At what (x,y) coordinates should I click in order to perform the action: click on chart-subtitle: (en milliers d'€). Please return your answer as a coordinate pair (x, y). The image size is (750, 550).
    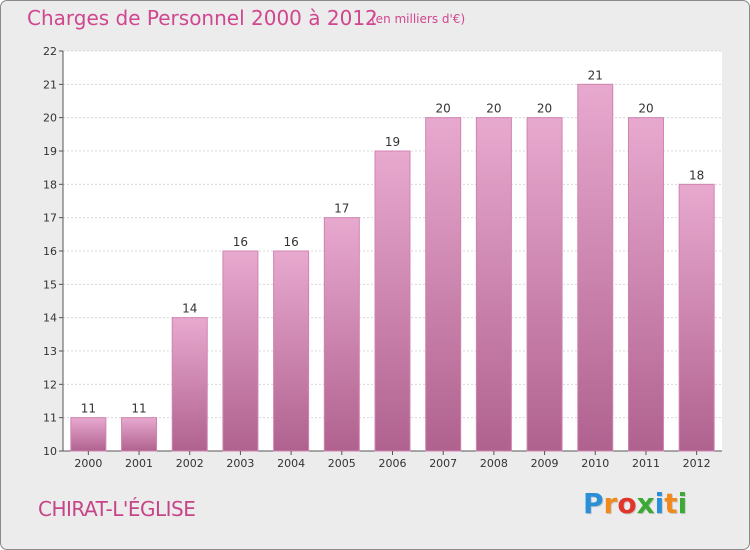
    Looking at the image, I should click on (418, 19).